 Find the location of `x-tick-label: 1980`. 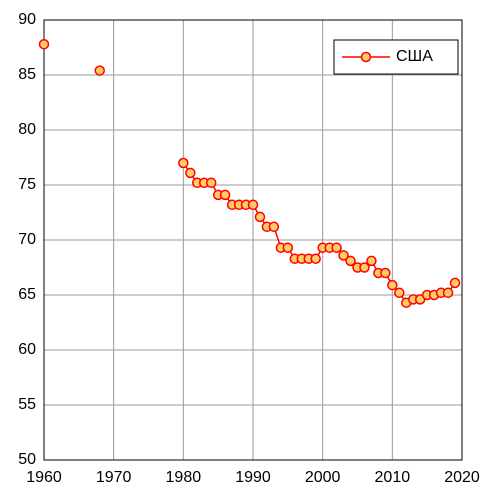

x-tick-label: 1980 is located at coordinates (184, 477).